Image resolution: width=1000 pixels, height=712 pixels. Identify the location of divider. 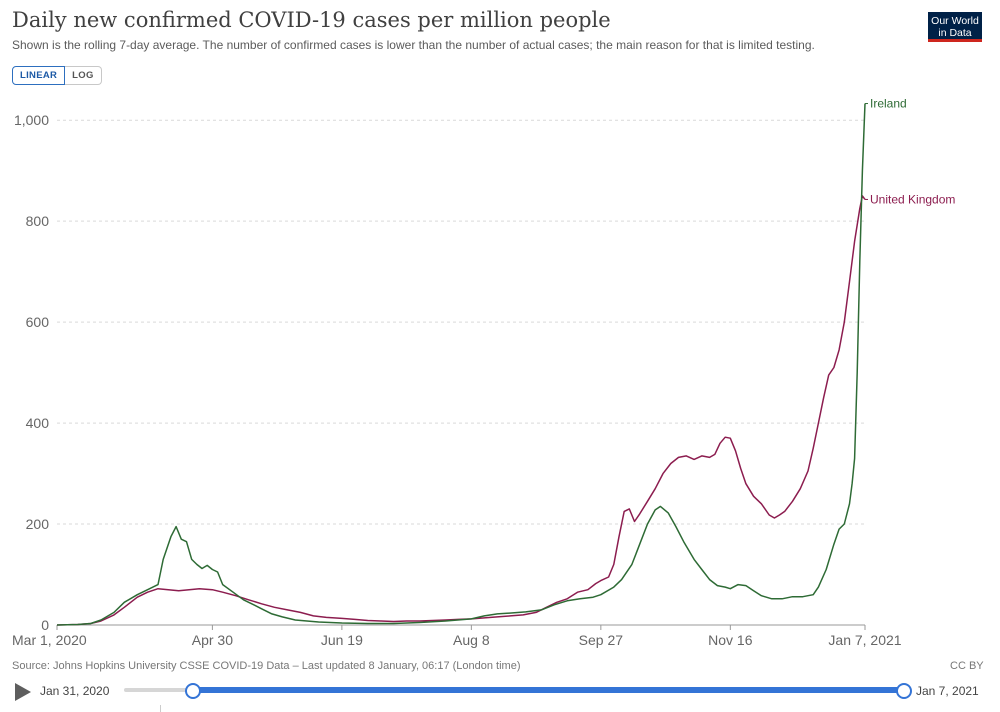
(160, 708).